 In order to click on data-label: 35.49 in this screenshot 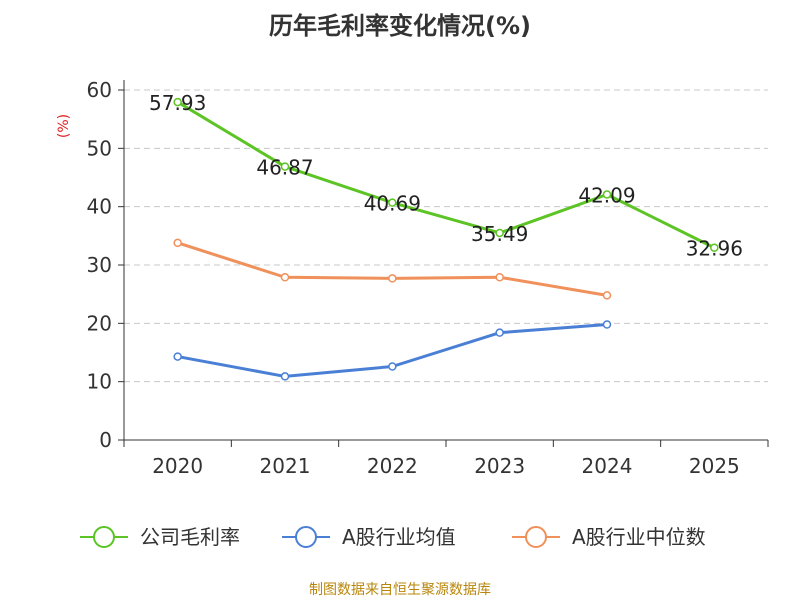, I will do `click(499, 234)`.